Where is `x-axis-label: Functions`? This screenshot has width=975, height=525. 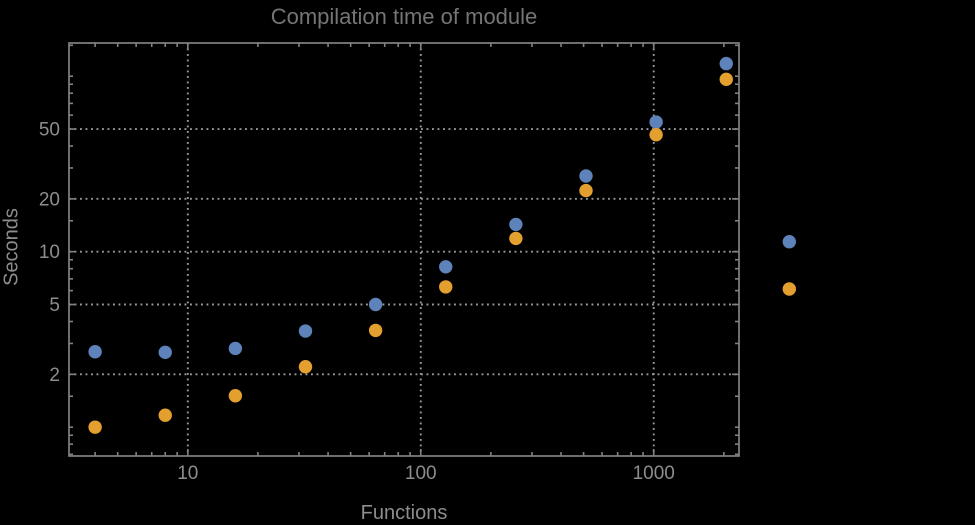 x-axis-label: Functions is located at coordinates (404, 513).